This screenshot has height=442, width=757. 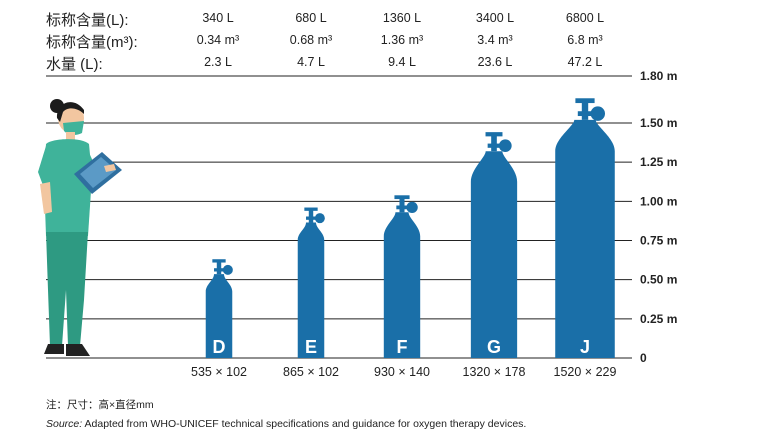 I want to click on dimension-label-G: 1320 × 178, so click(x=494, y=372).